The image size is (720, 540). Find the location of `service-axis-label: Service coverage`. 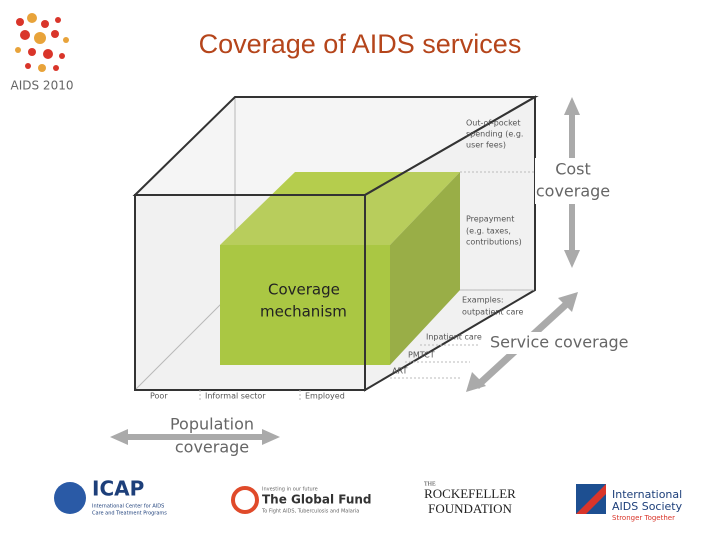

service-axis-label: Service coverage is located at coordinates (559, 342).